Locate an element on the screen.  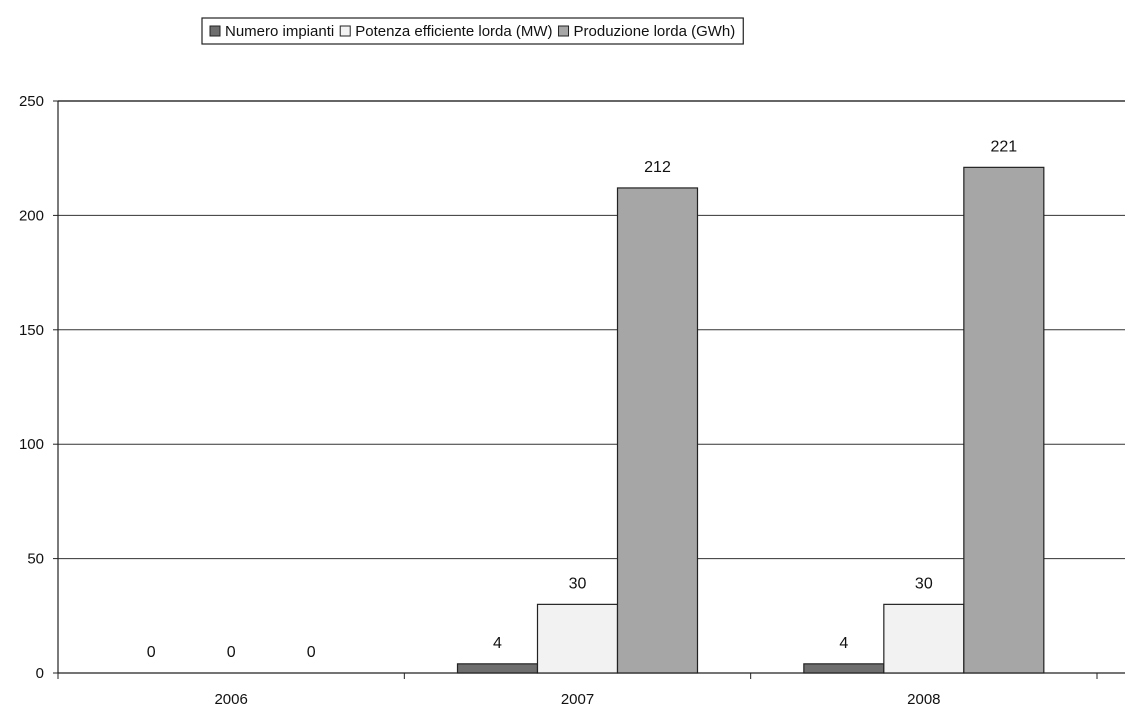
y-tick-label: 0 is located at coordinates (40, 673).